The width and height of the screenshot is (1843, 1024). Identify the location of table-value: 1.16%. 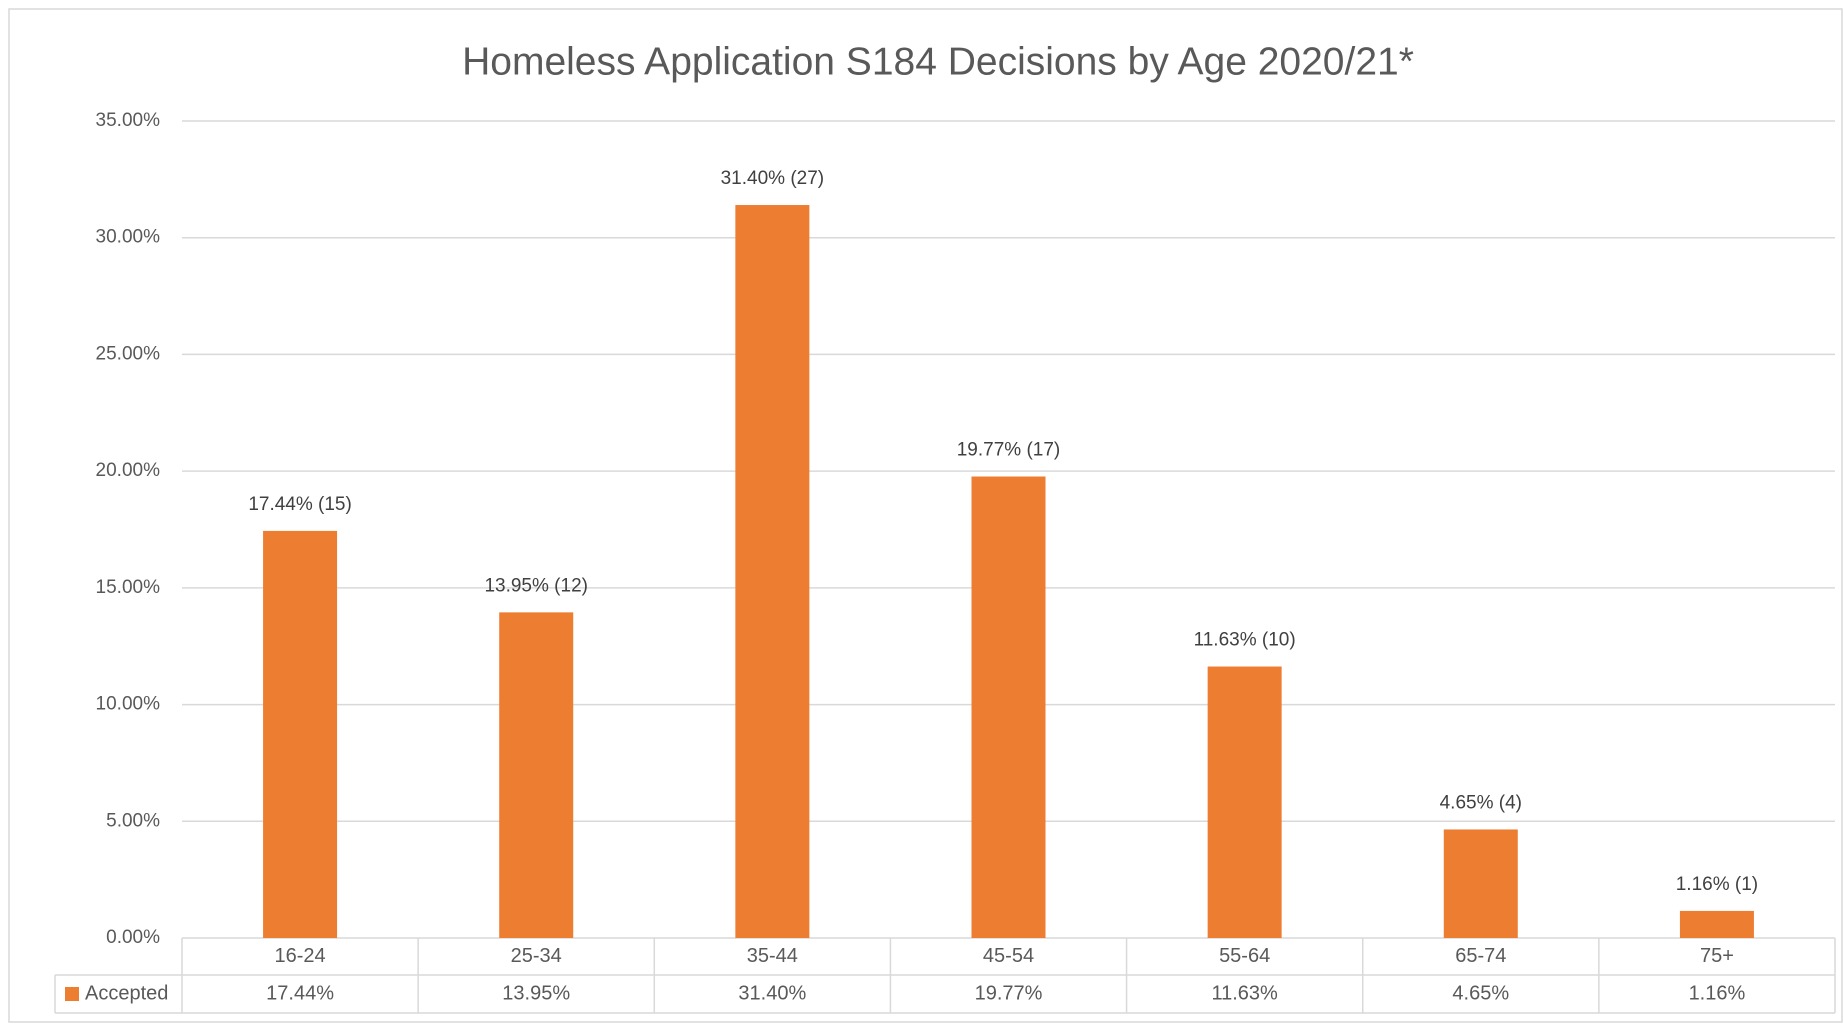
(1717, 993).